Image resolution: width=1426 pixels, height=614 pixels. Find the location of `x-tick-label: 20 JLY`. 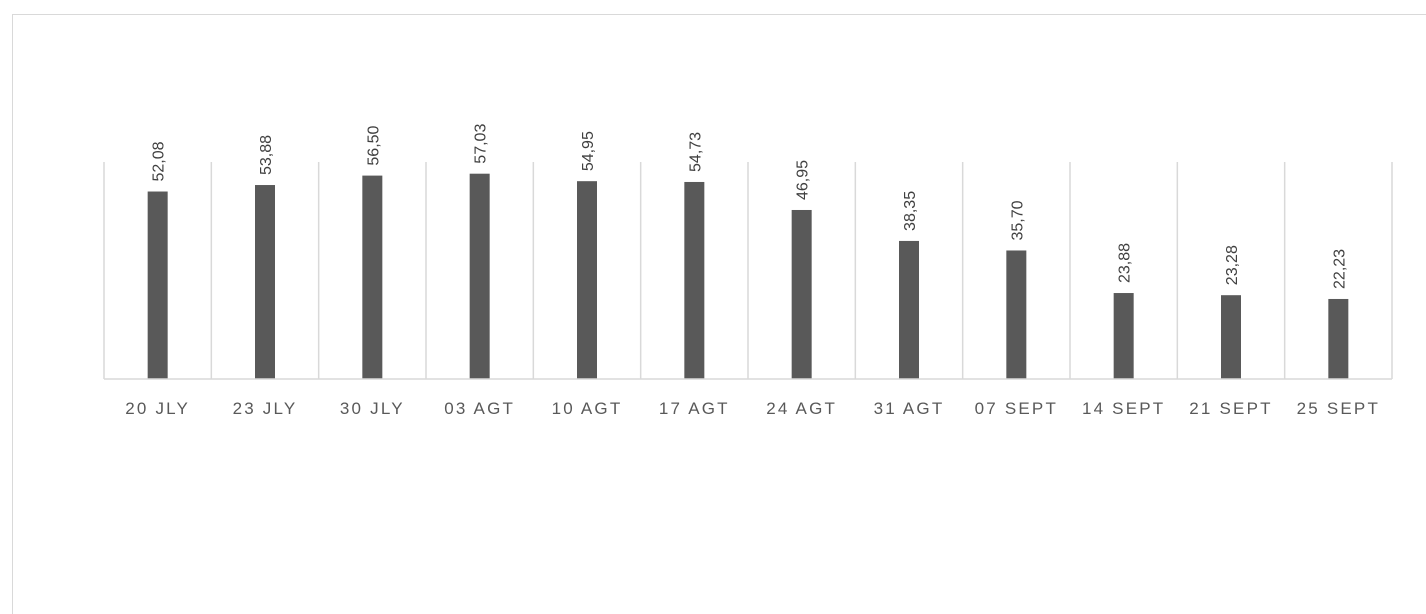

x-tick-label: 20 JLY is located at coordinates (157, 408).